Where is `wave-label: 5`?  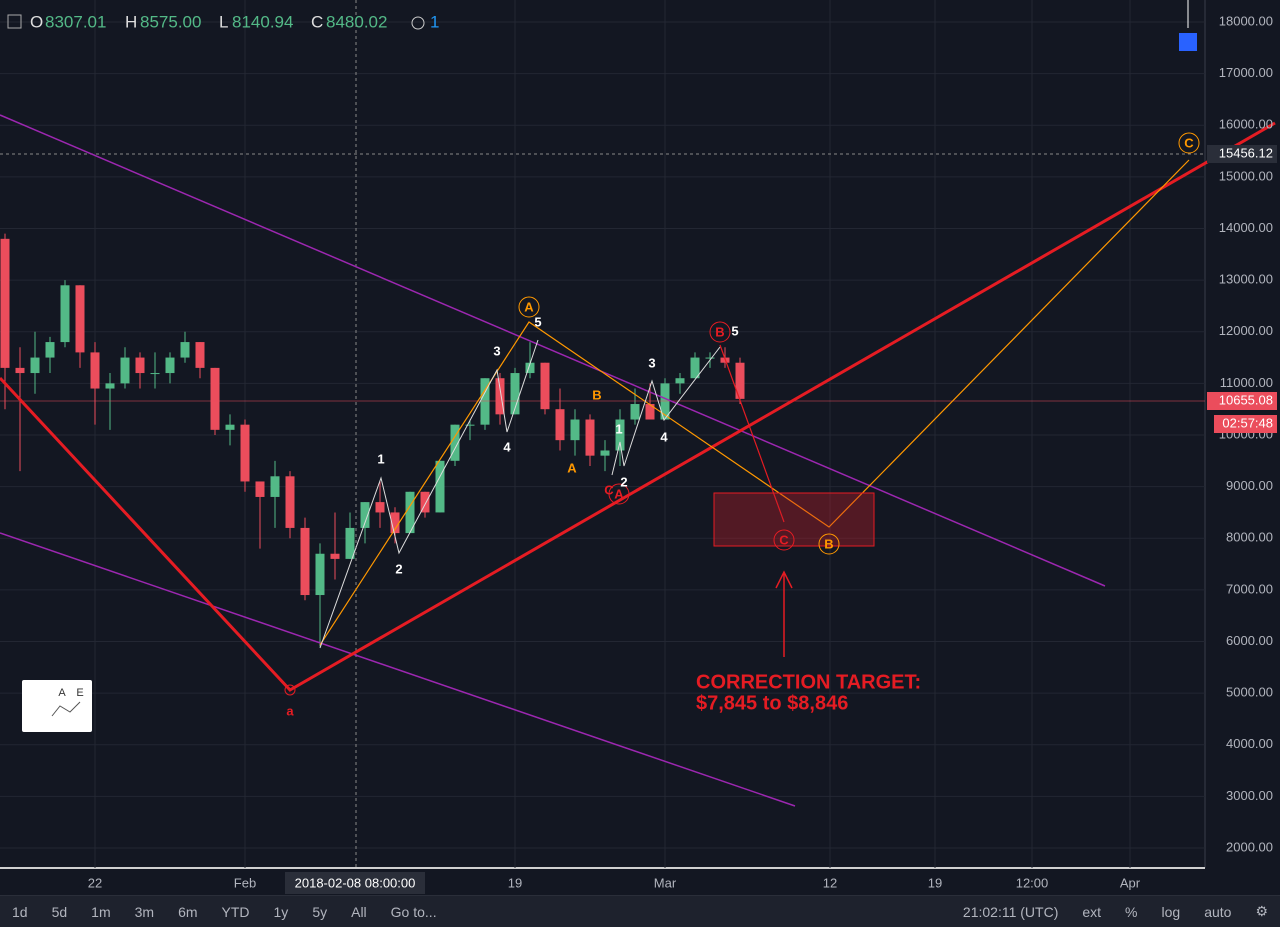 wave-label: 5 is located at coordinates (537, 321).